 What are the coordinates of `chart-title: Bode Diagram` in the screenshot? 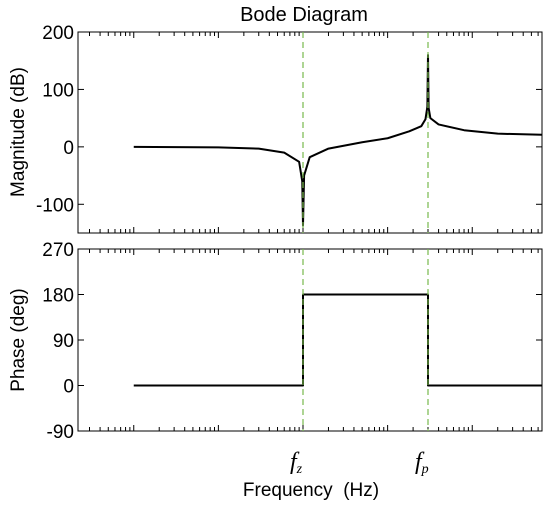 It's located at (304, 15).